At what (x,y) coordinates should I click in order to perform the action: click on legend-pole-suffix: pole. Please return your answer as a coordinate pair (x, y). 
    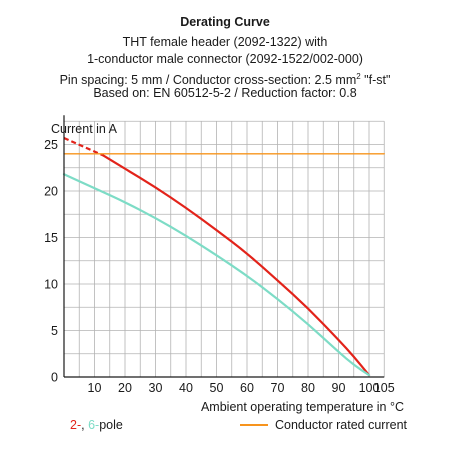
    Looking at the image, I should click on (111, 425).